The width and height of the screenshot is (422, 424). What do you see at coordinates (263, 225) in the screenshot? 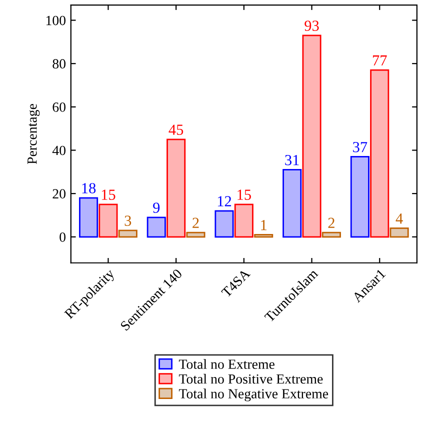
I see `data-label: 1` at bounding box center [263, 225].